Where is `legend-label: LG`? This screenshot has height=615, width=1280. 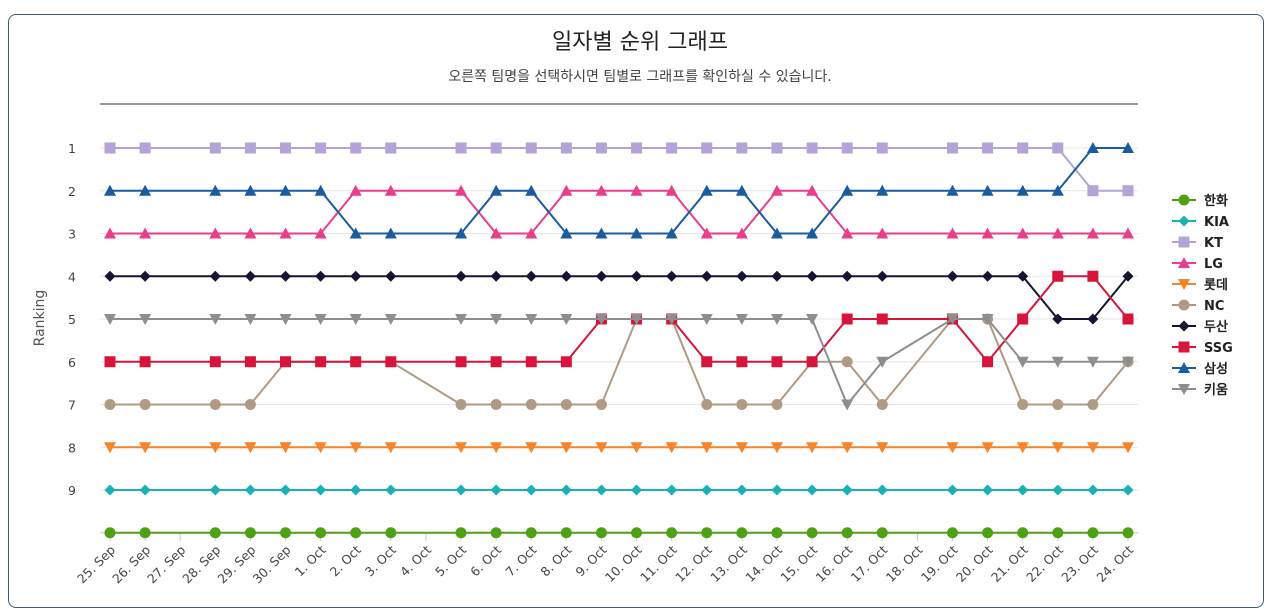 legend-label: LG is located at coordinates (1213, 264).